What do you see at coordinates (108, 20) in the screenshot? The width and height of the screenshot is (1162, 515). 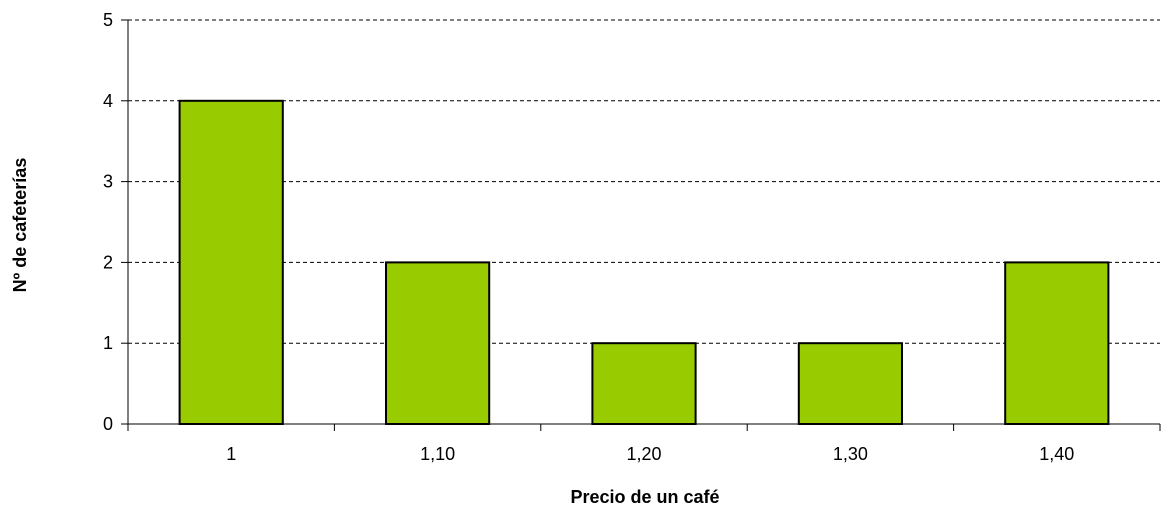 I see `y-tick-label: 5` at bounding box center [108, 20].